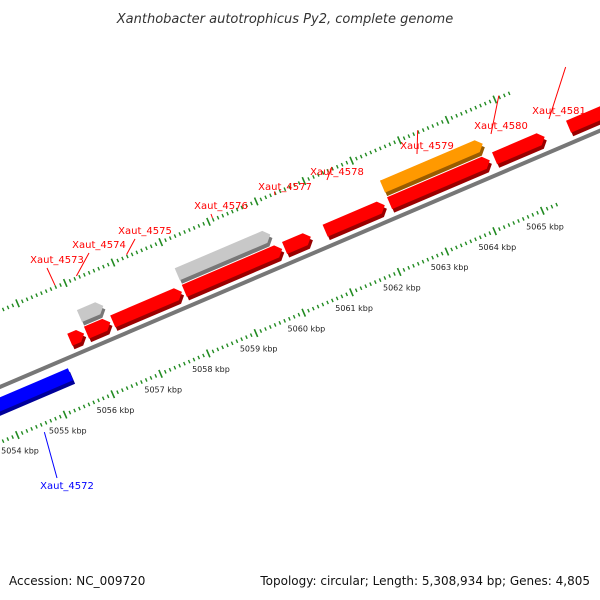  Describe the element at coordinates (559, 111) in the screenshot. I see `gene-label: Xaut_4581` at that location.